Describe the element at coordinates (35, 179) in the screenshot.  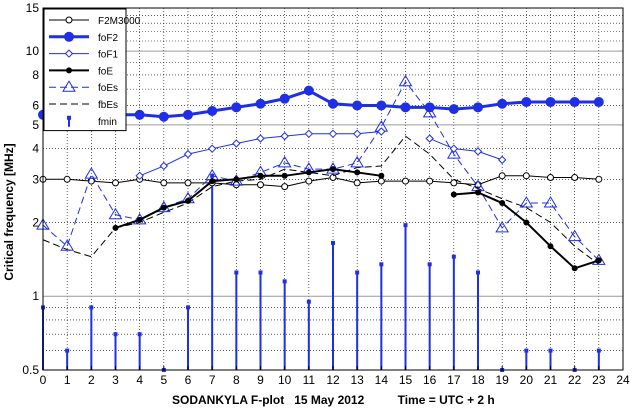
I see `y-tick-label: 3` at that location.